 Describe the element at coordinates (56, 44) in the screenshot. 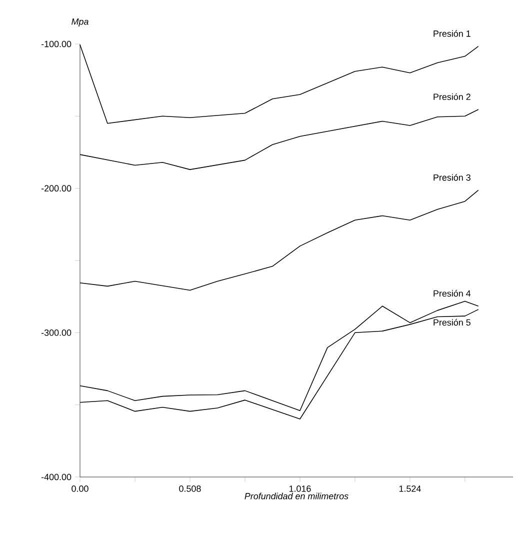

I see `y-tick-label: -100.00` at that location.